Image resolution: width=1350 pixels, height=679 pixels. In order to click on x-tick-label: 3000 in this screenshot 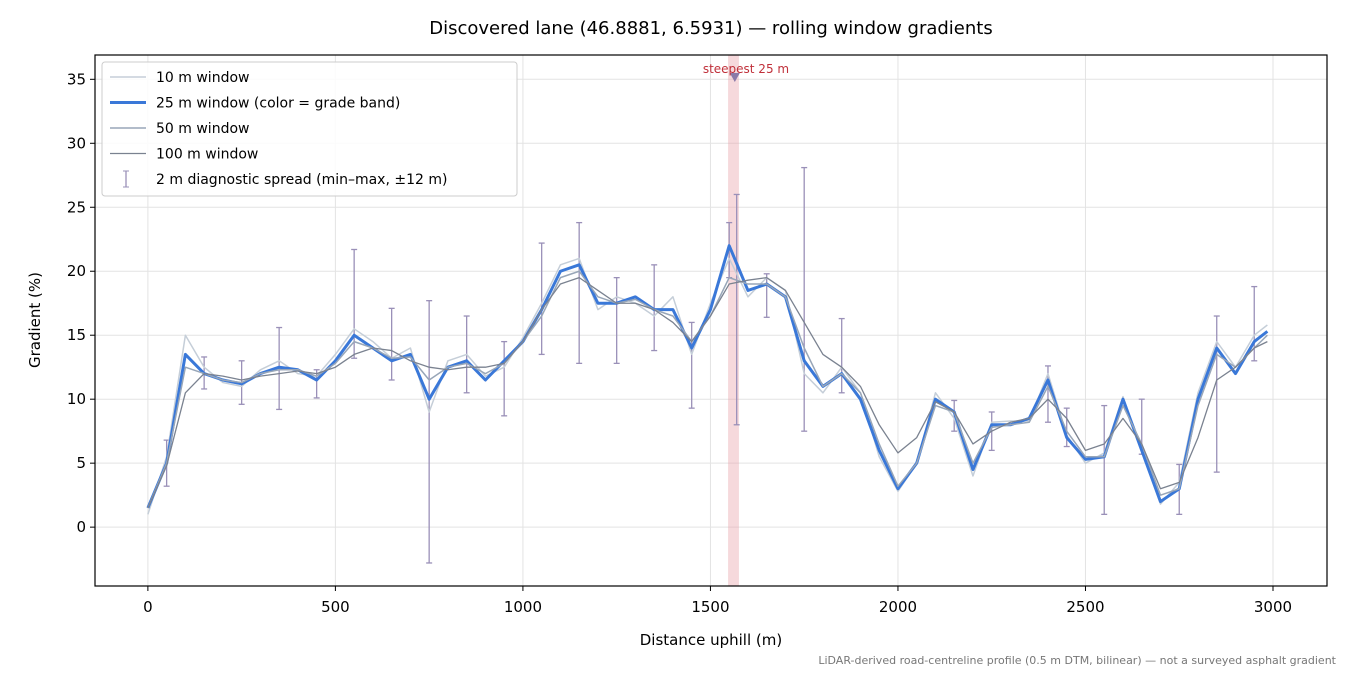, I will do `click(1273, 607)`.